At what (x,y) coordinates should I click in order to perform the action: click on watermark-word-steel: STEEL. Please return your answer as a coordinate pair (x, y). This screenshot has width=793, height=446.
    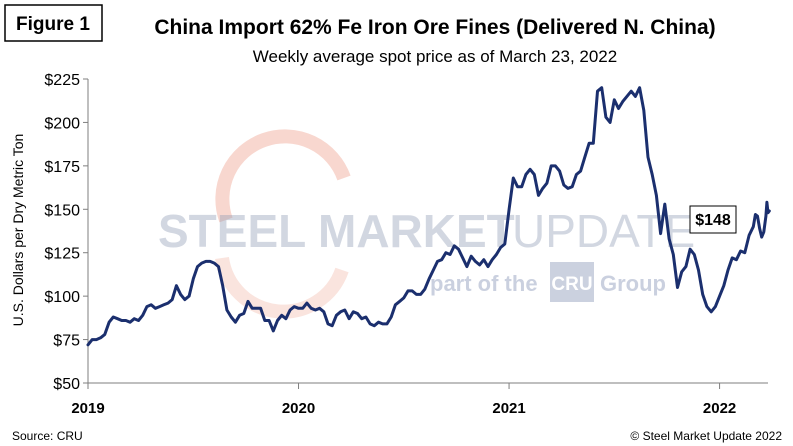
    Looking at the image, I should click on (232, 231).